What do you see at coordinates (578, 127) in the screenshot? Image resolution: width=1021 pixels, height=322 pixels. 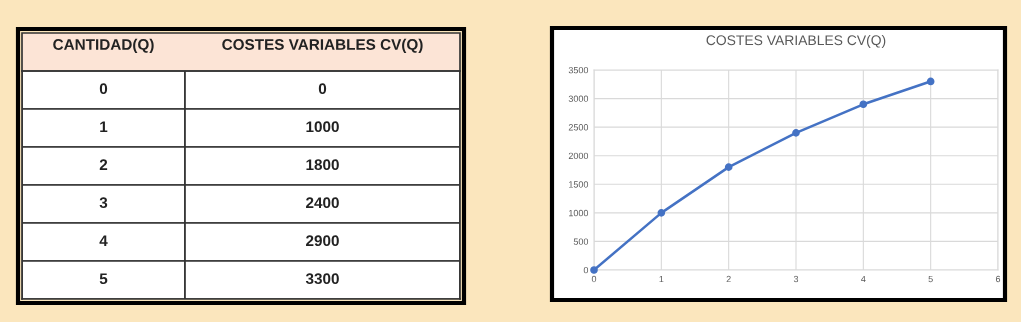 I see `y-tick-label: 2500` at bounding box center [578, 127].